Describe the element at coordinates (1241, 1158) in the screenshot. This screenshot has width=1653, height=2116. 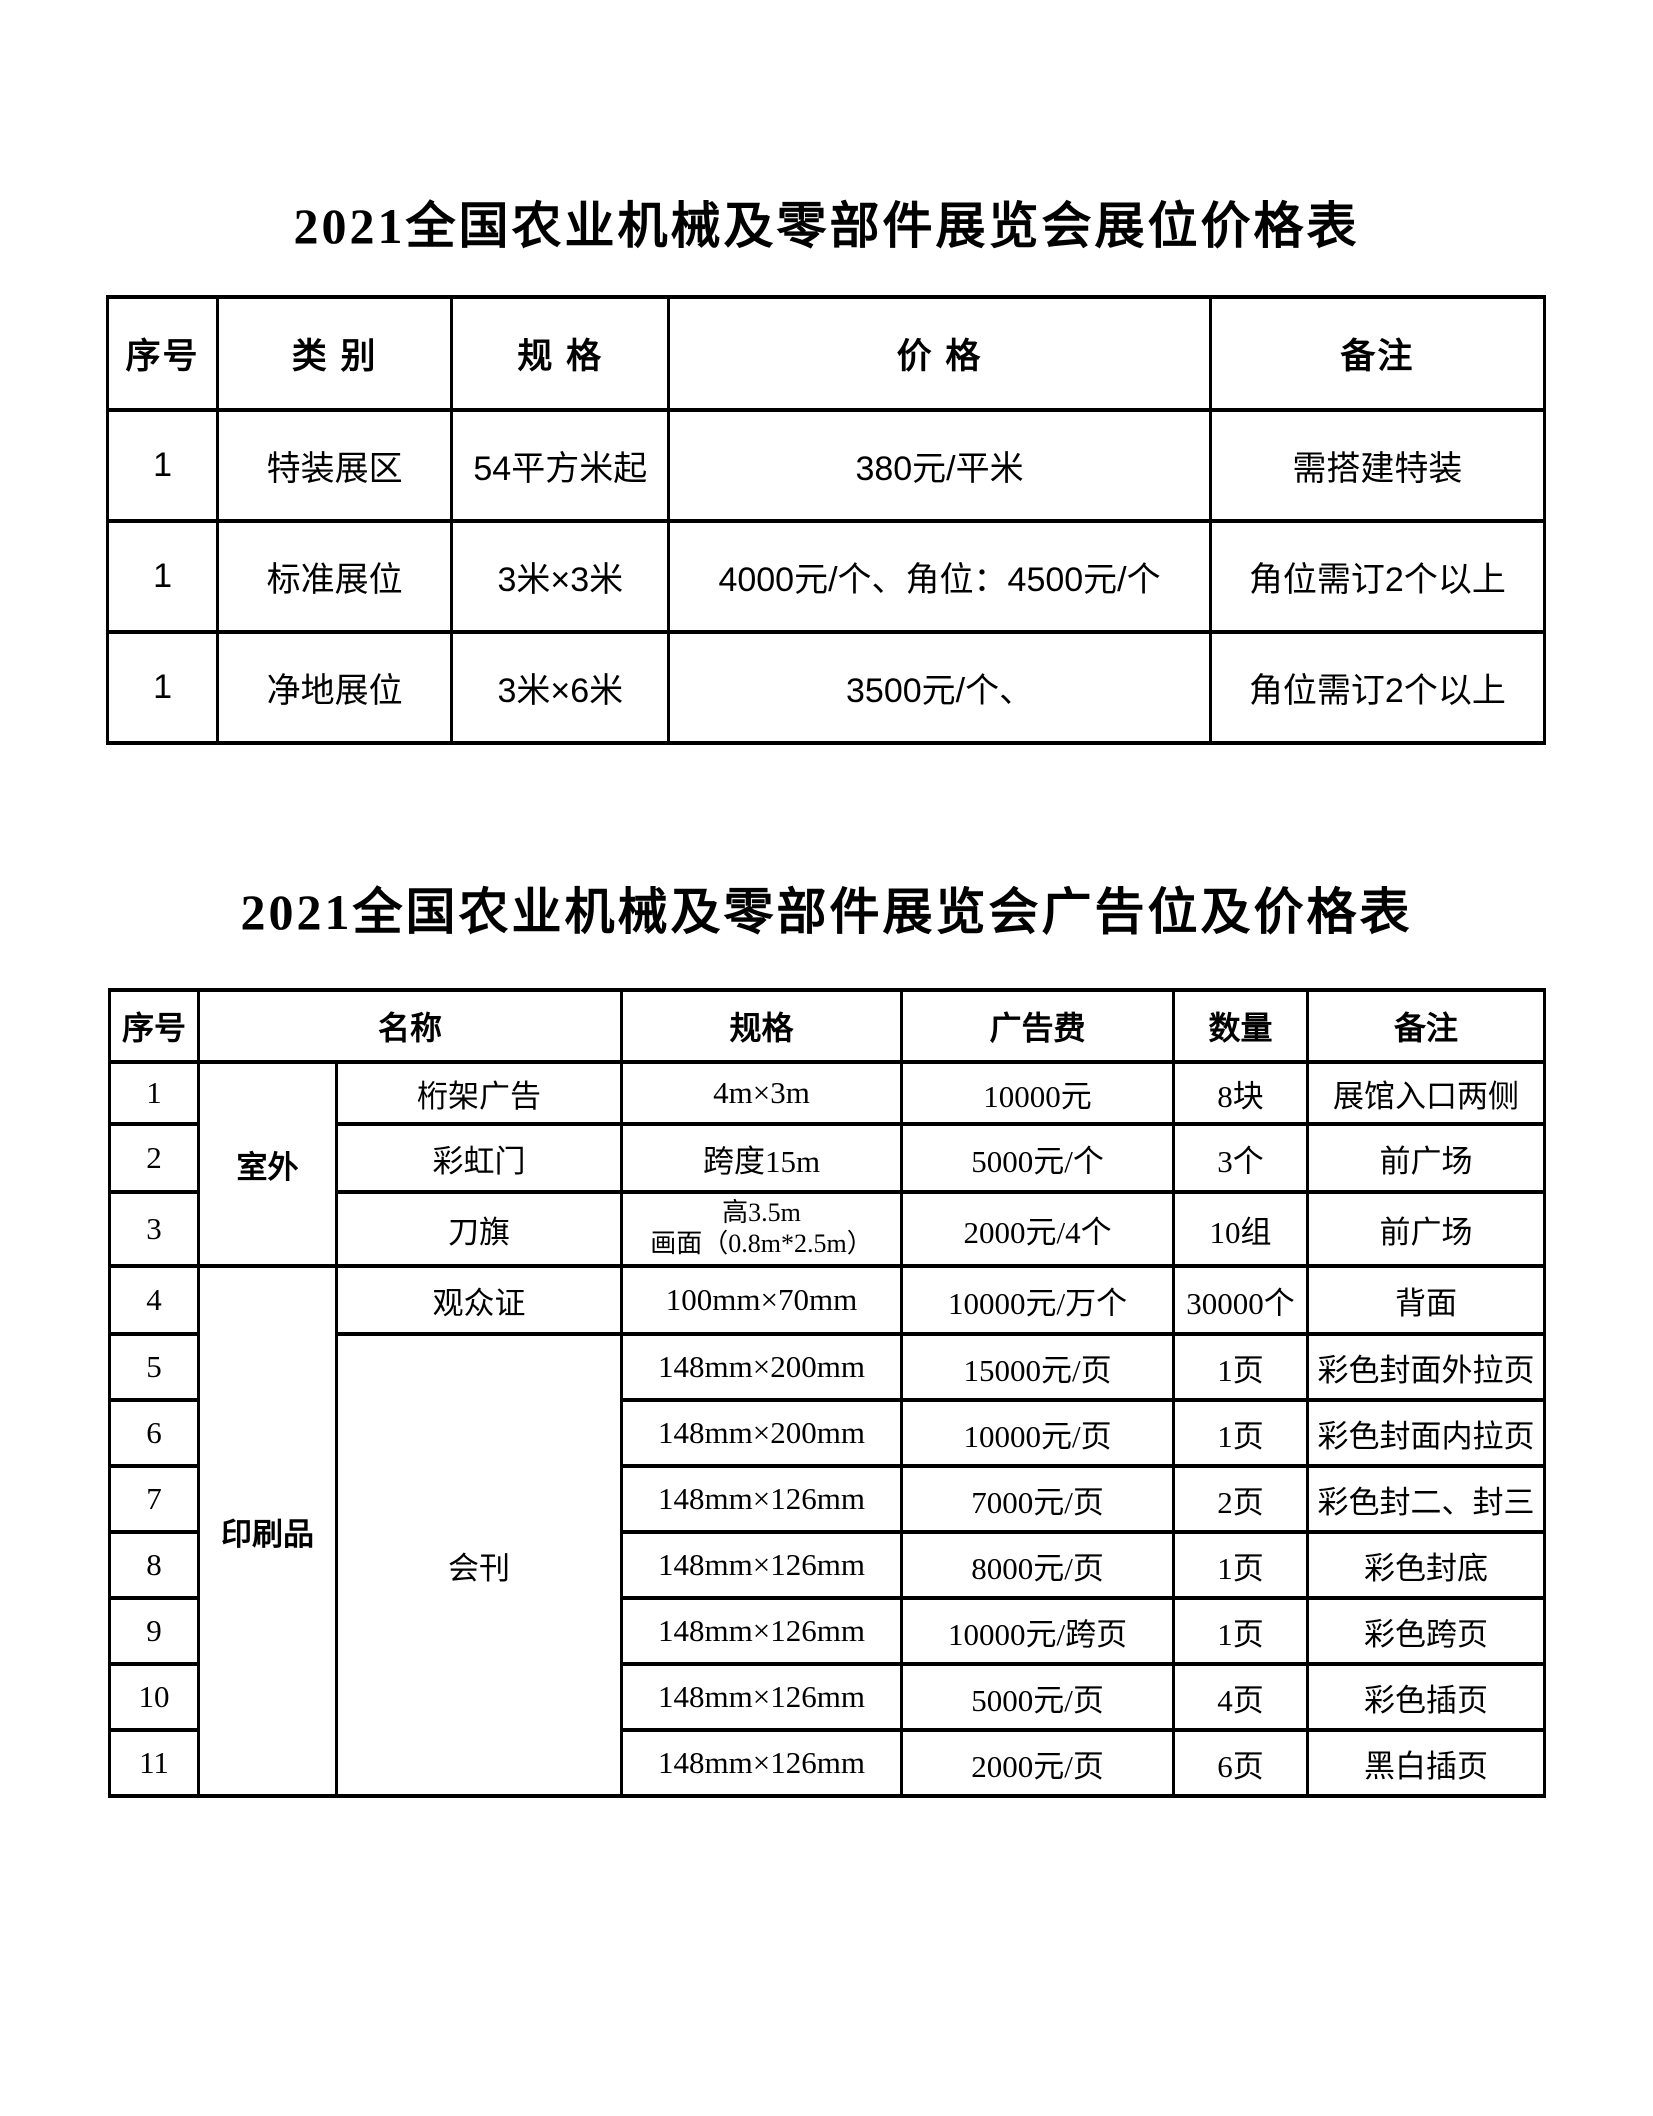
I see `cell-qty: 3个` at that location.